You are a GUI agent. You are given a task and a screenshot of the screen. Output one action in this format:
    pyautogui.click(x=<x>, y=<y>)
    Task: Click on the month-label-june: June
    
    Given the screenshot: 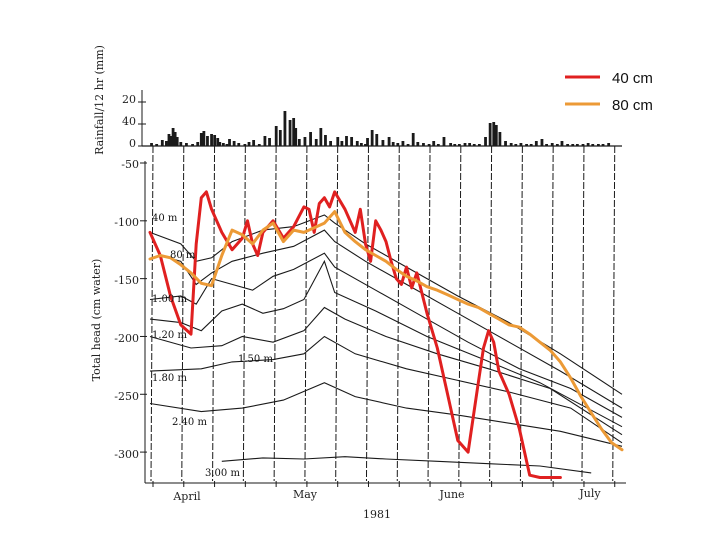 What is the action you would take?
    pyautogui.click(x=451, y=494)
    